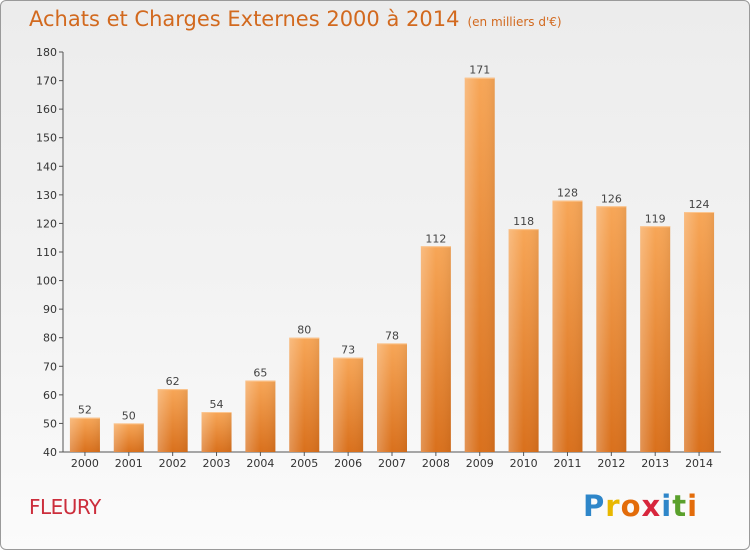 This screenshot has width=750, height=550. What do you see at coordinates (173, 463) in the screenshot?
I see `x-tick-label: 2002` at bounding box center [173, 463].